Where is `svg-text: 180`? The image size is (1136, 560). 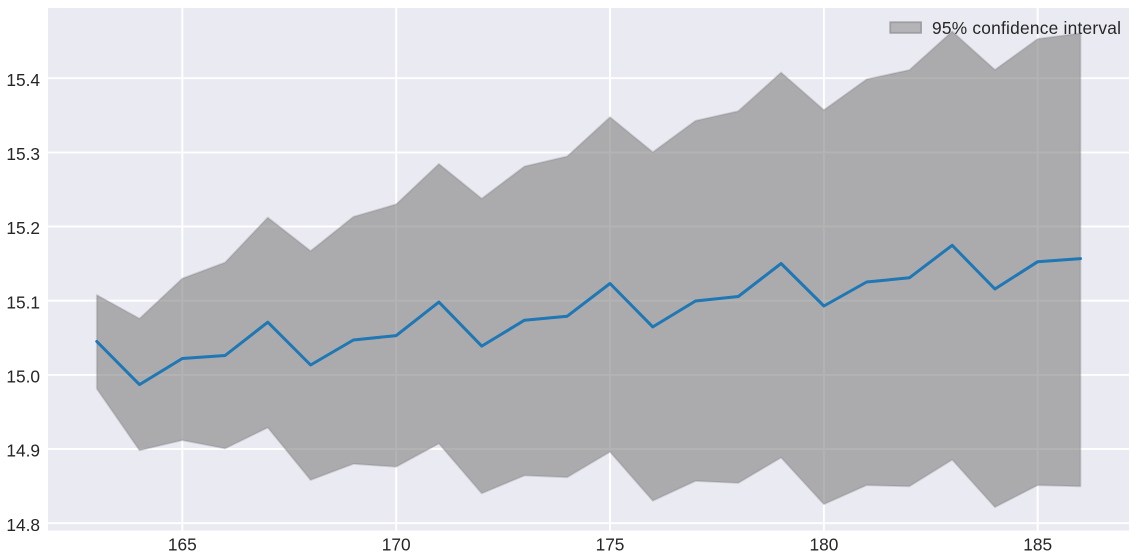 svg-text: 180 is located at coordinates (823, 544).